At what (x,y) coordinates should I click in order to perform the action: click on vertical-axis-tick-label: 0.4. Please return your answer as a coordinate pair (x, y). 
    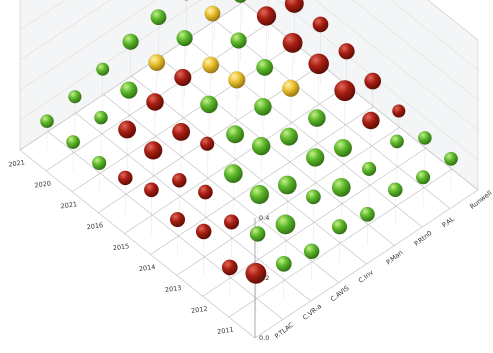
    Looking at the image, I should click on (264, 218).